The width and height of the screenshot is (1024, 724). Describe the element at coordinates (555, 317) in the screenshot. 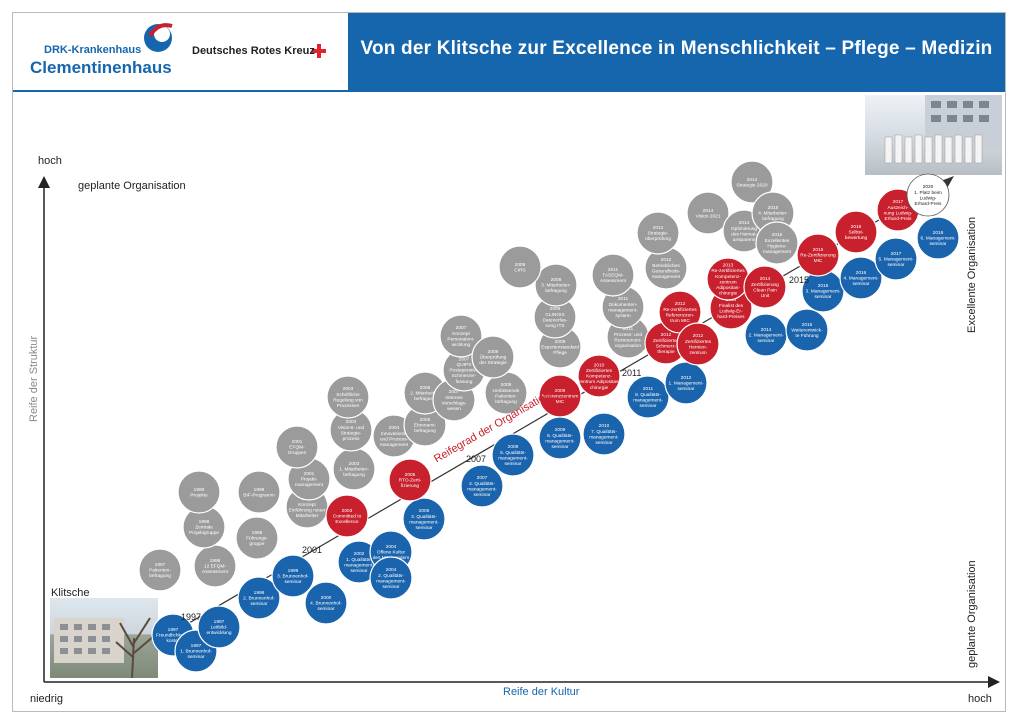

I see `milestone-grey: 2009 CLINOIS Datenerfas-sung ITS` at that location.